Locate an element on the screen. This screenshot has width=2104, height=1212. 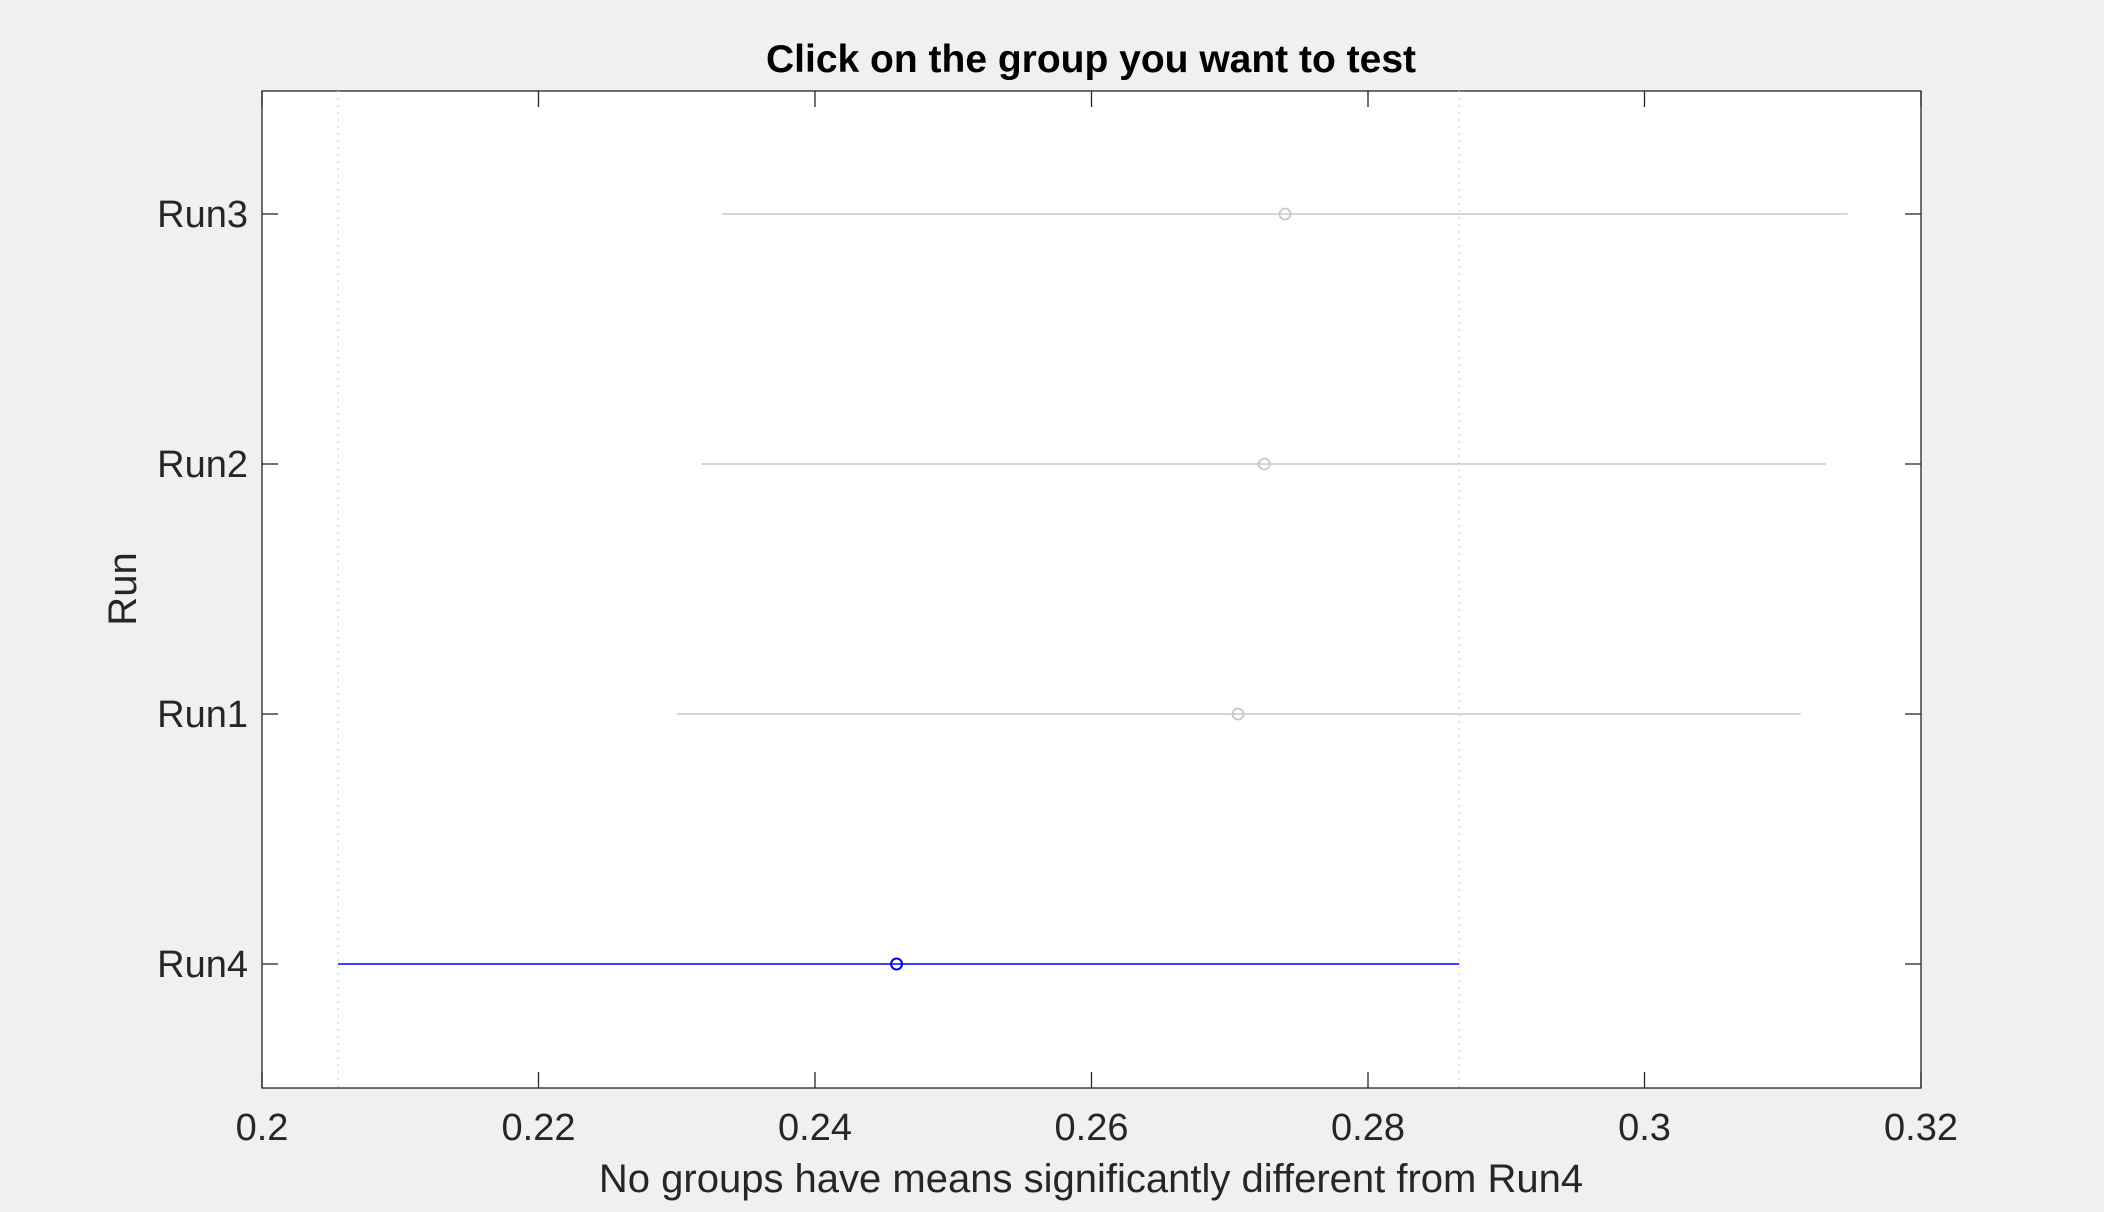
y-tick-label-run1: Run1 is located at coordinates (202, 715).